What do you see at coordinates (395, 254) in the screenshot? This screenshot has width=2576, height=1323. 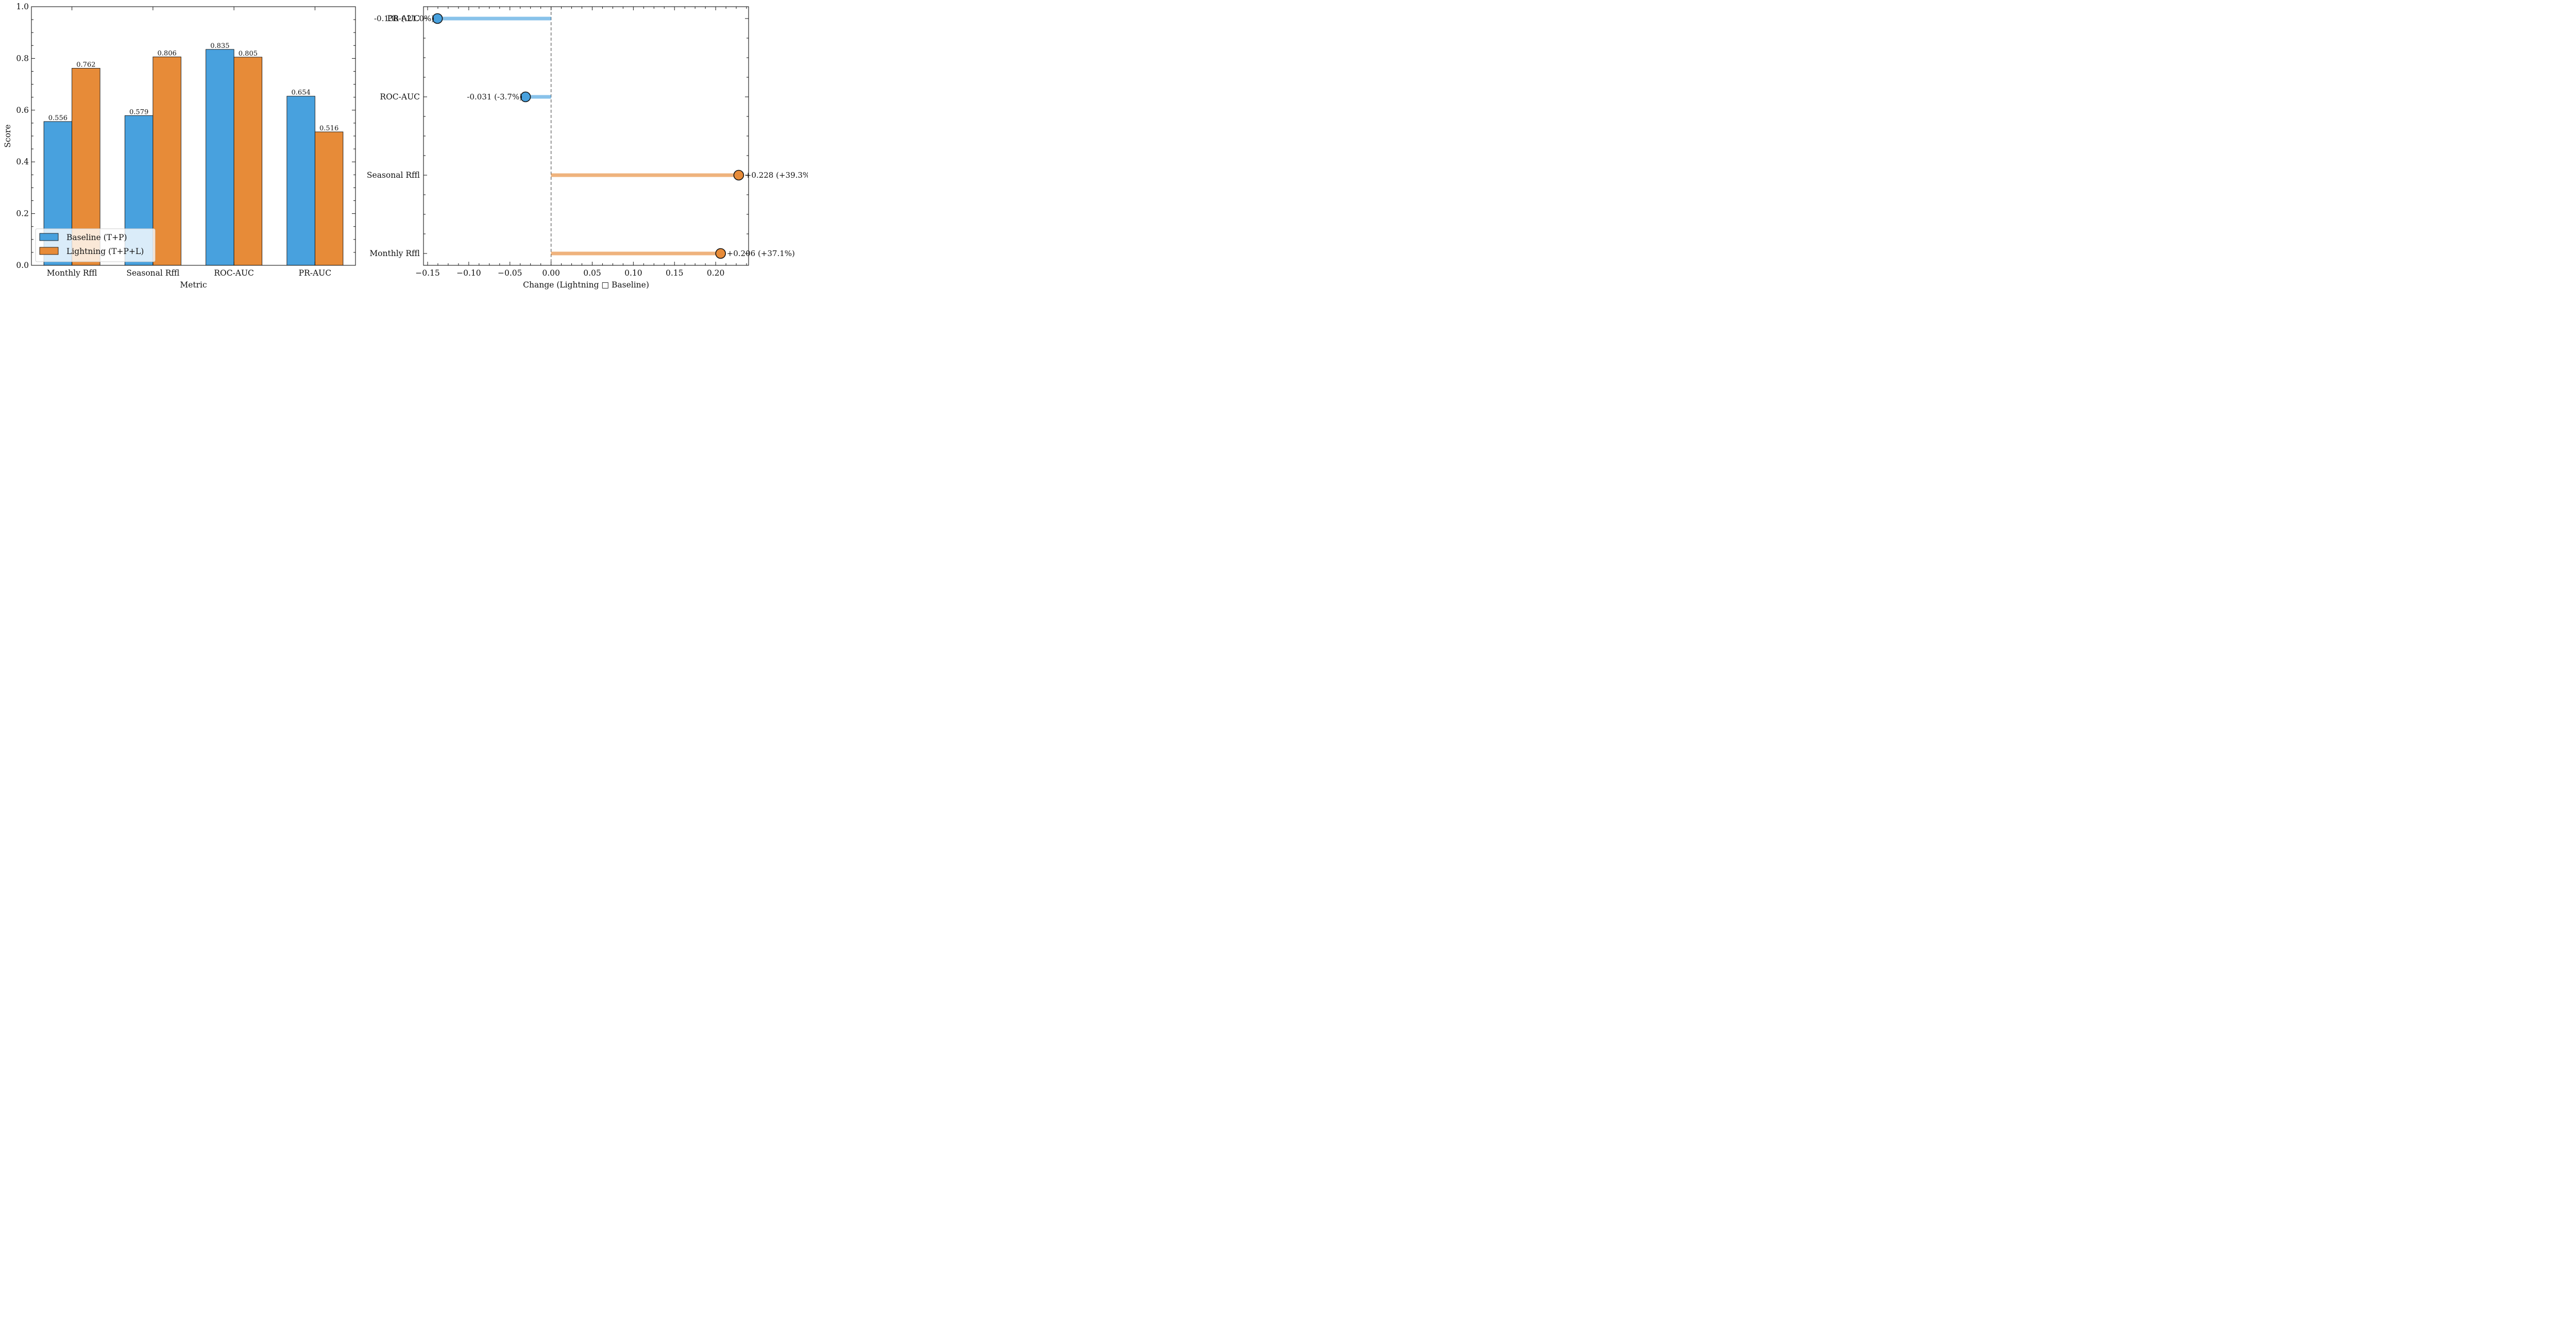 I see `y-tick-label: Monthly Rffl` at bounding box center [395, 254].